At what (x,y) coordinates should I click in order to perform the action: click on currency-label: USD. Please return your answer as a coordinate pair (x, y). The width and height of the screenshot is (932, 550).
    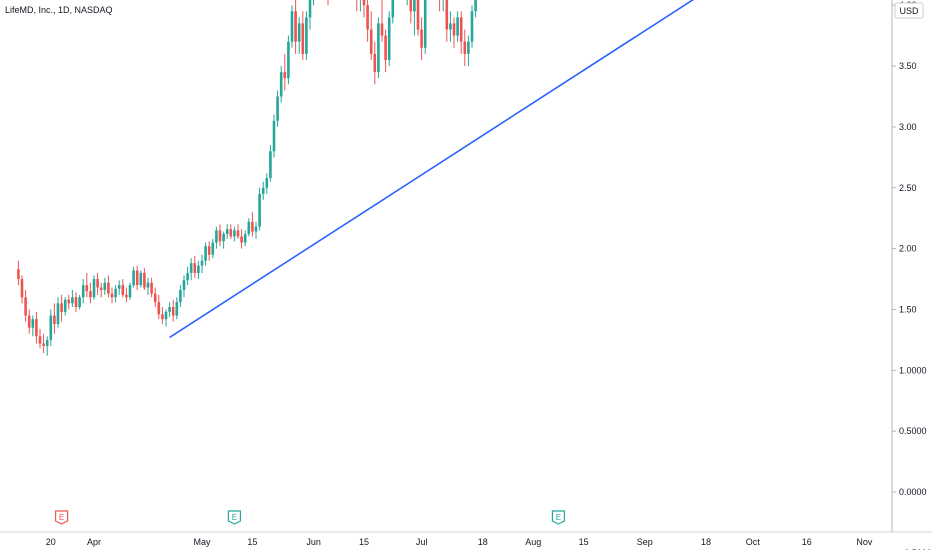
    Looking at the image, I should click on (909, 11).